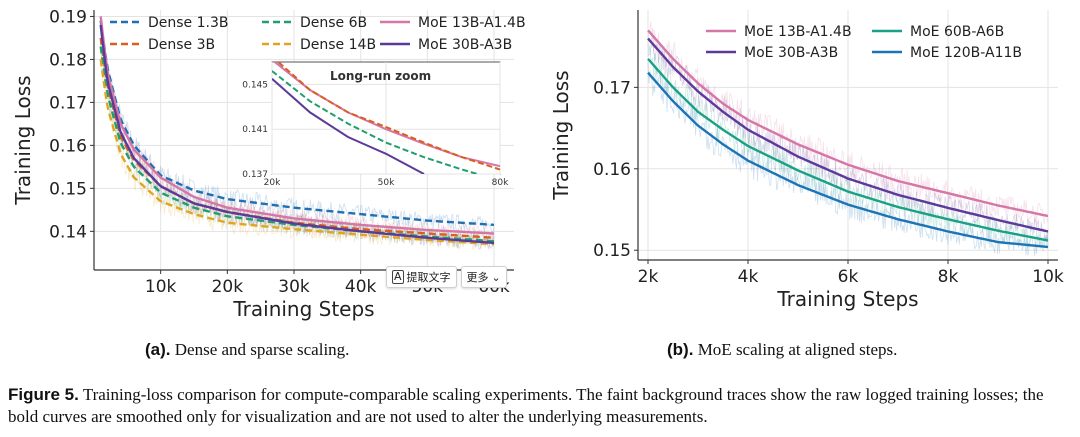  I want to click on x-tick-label: 2k, so click(648, 277).